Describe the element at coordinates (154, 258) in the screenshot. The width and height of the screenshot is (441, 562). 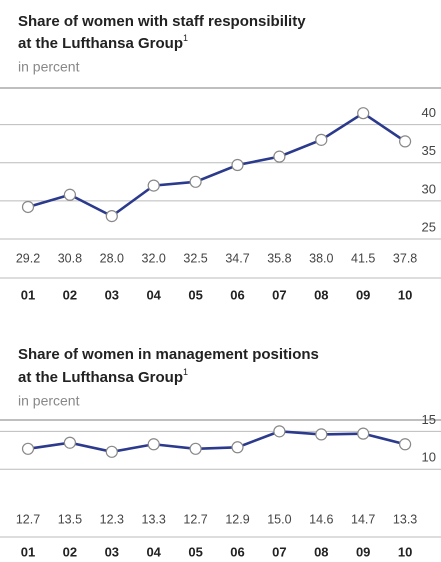
I see `value-label: 32.0` at that location.